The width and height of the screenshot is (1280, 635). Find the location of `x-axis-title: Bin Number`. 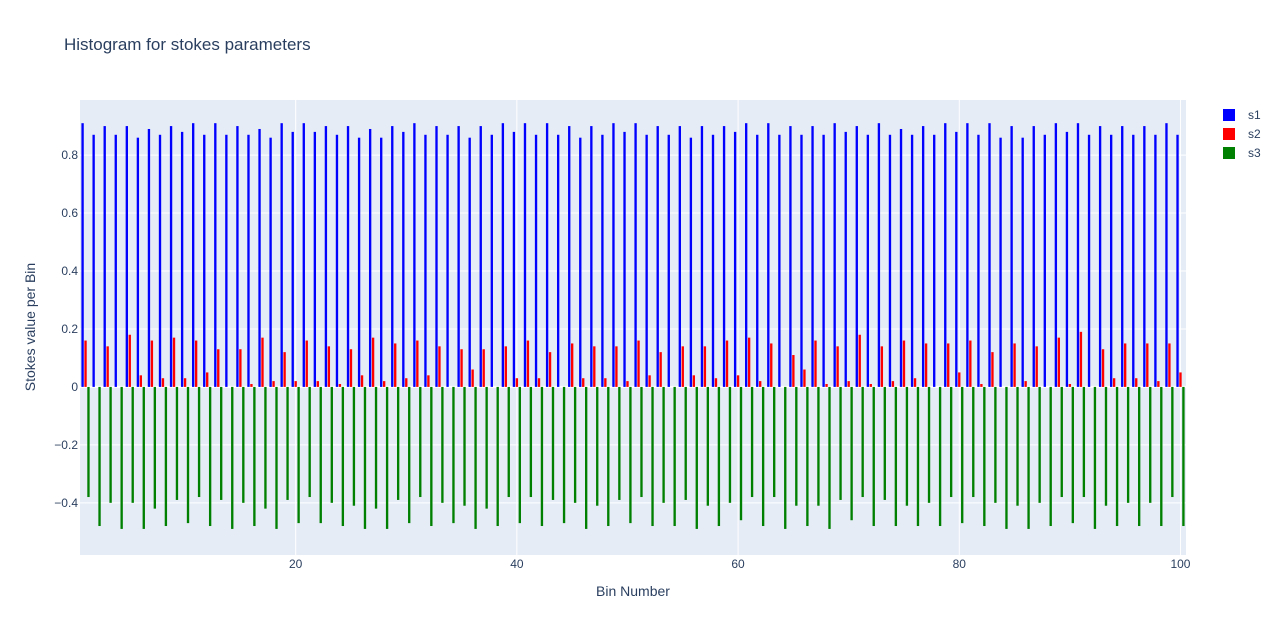

x-axis-title: Bin Number is located at coordinates (633, 591).